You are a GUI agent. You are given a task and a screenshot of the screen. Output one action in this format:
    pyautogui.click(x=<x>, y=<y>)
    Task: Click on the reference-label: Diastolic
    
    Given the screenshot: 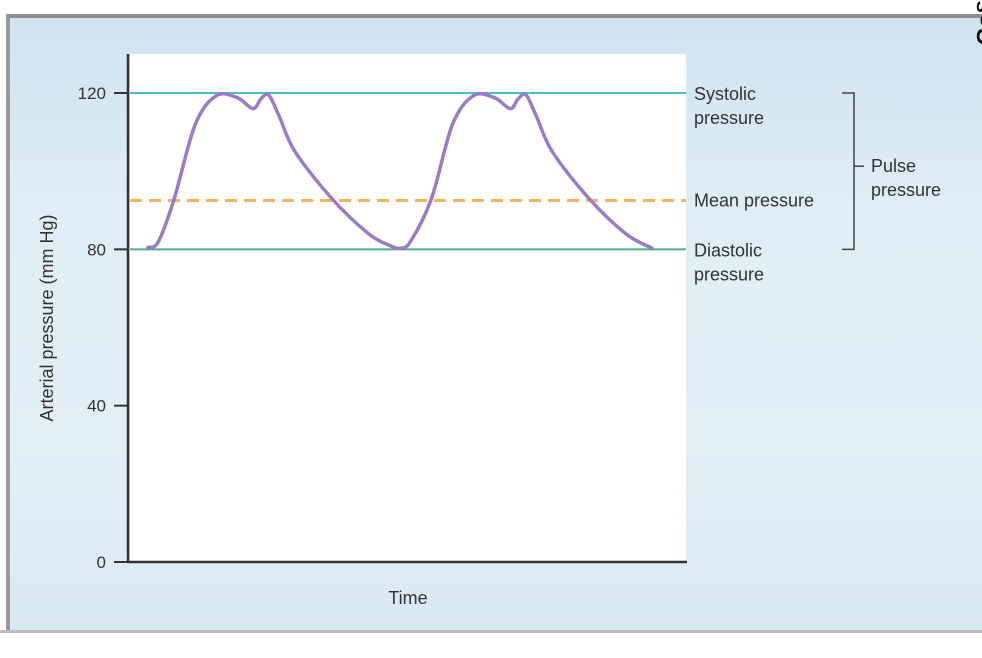 What is the action you would take?
    pyautogui.click(x=728, y=250)
    